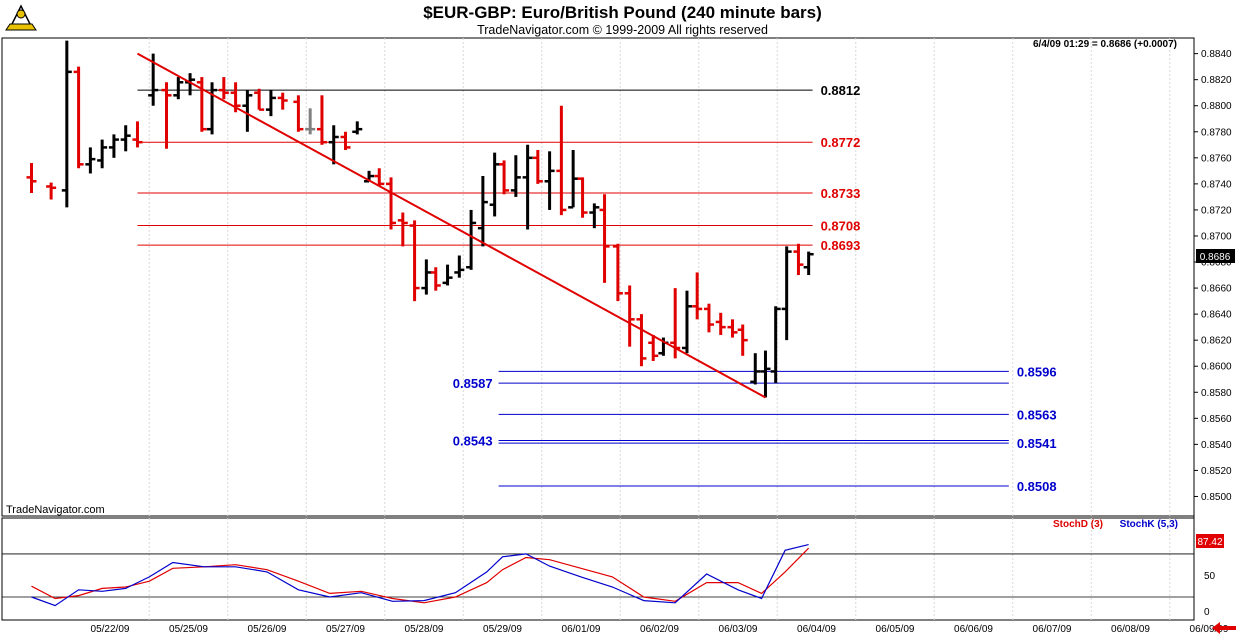 This screenshot has height=640, width=1245. I want to click on y-tick-label: 0.8820, so click(1216, 80).